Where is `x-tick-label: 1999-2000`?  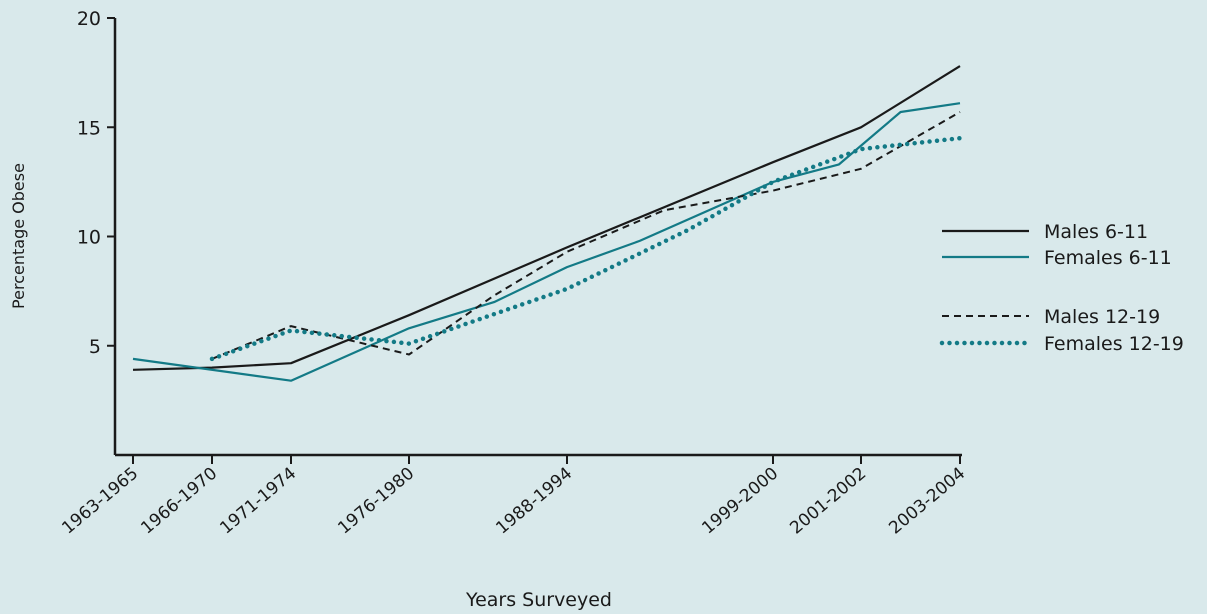 x-tick-label: 1999-2000 is located at coordinates (740, 501).